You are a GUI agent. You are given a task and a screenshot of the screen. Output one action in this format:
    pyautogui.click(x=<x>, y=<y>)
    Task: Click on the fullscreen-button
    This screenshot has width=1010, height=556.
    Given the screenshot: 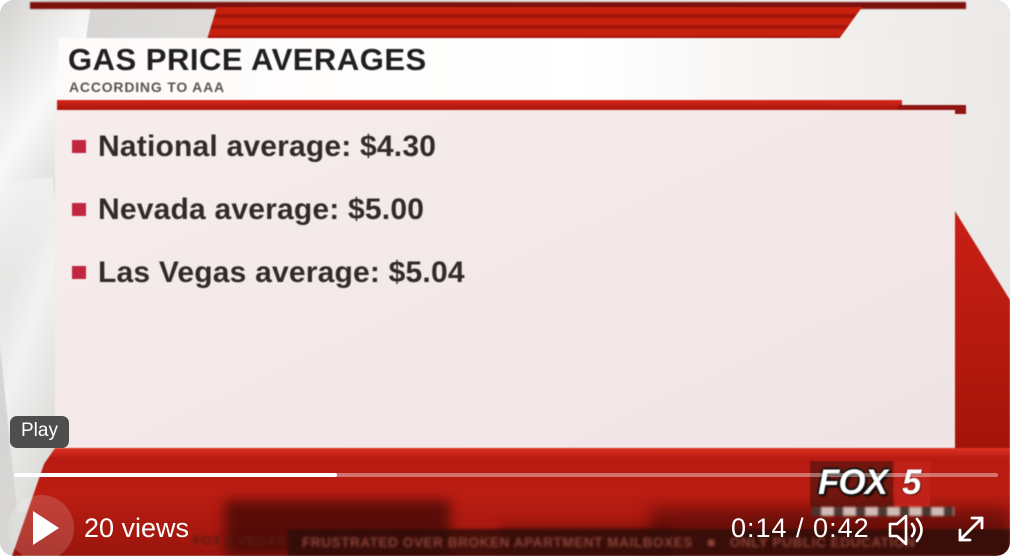 What is the action you would take?
    pyautogui.click(x=971, y=531)
    